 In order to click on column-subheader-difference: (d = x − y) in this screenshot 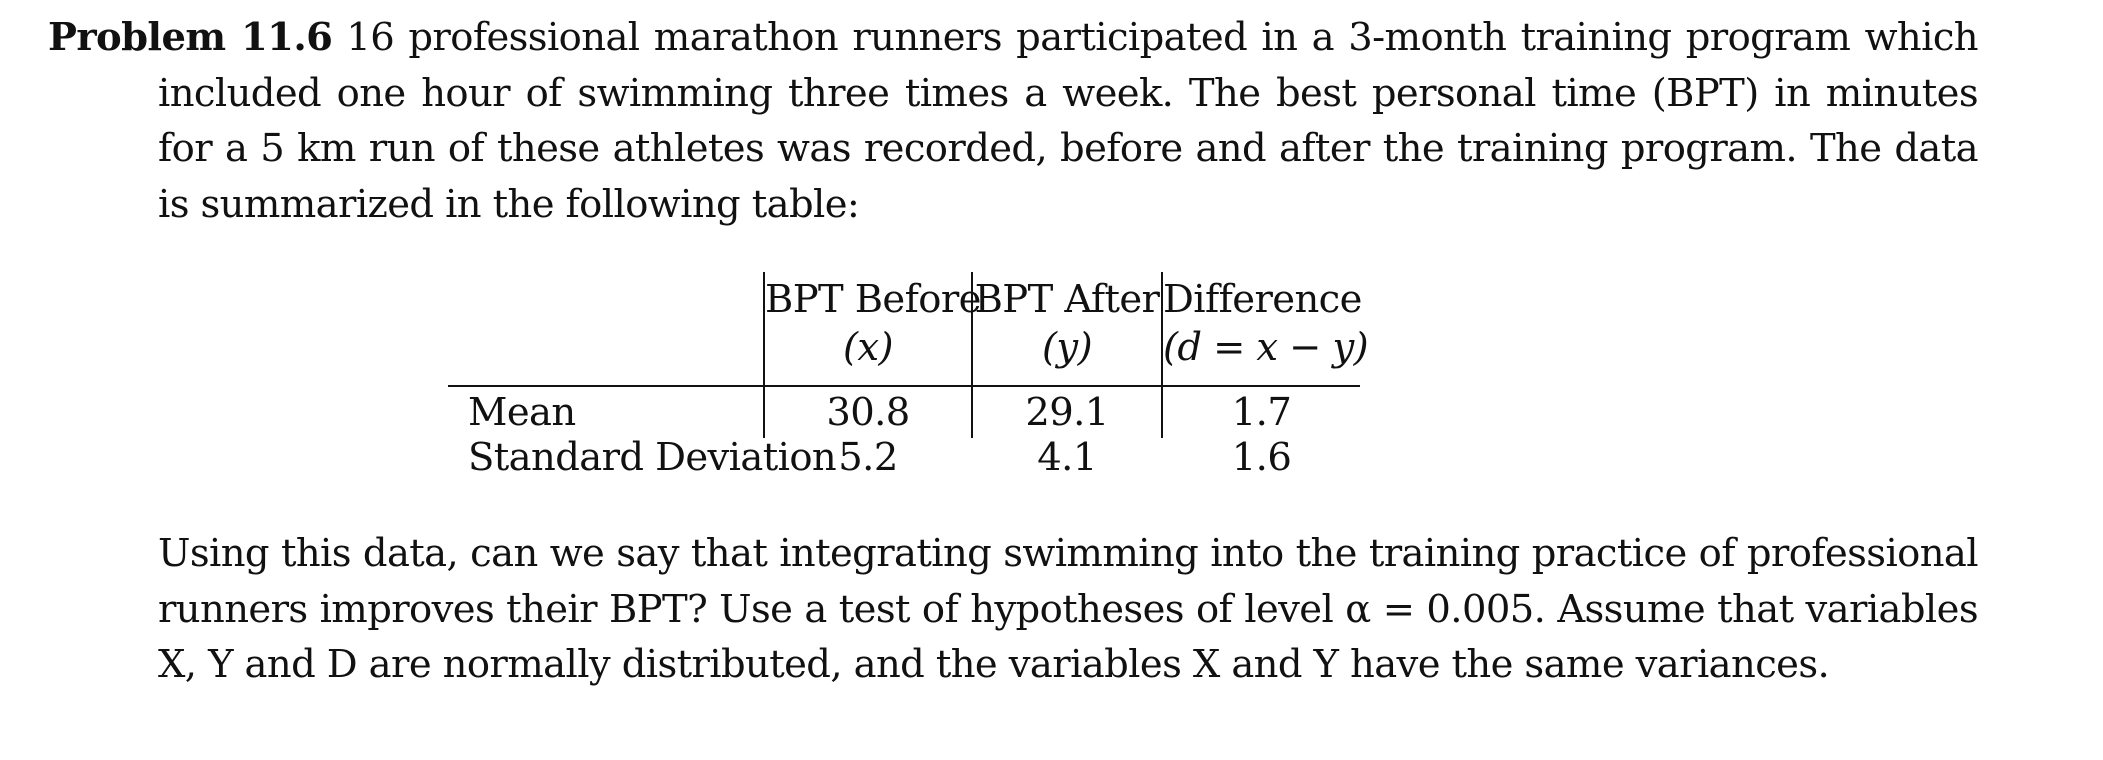, I will do `click(1266, 347)`.